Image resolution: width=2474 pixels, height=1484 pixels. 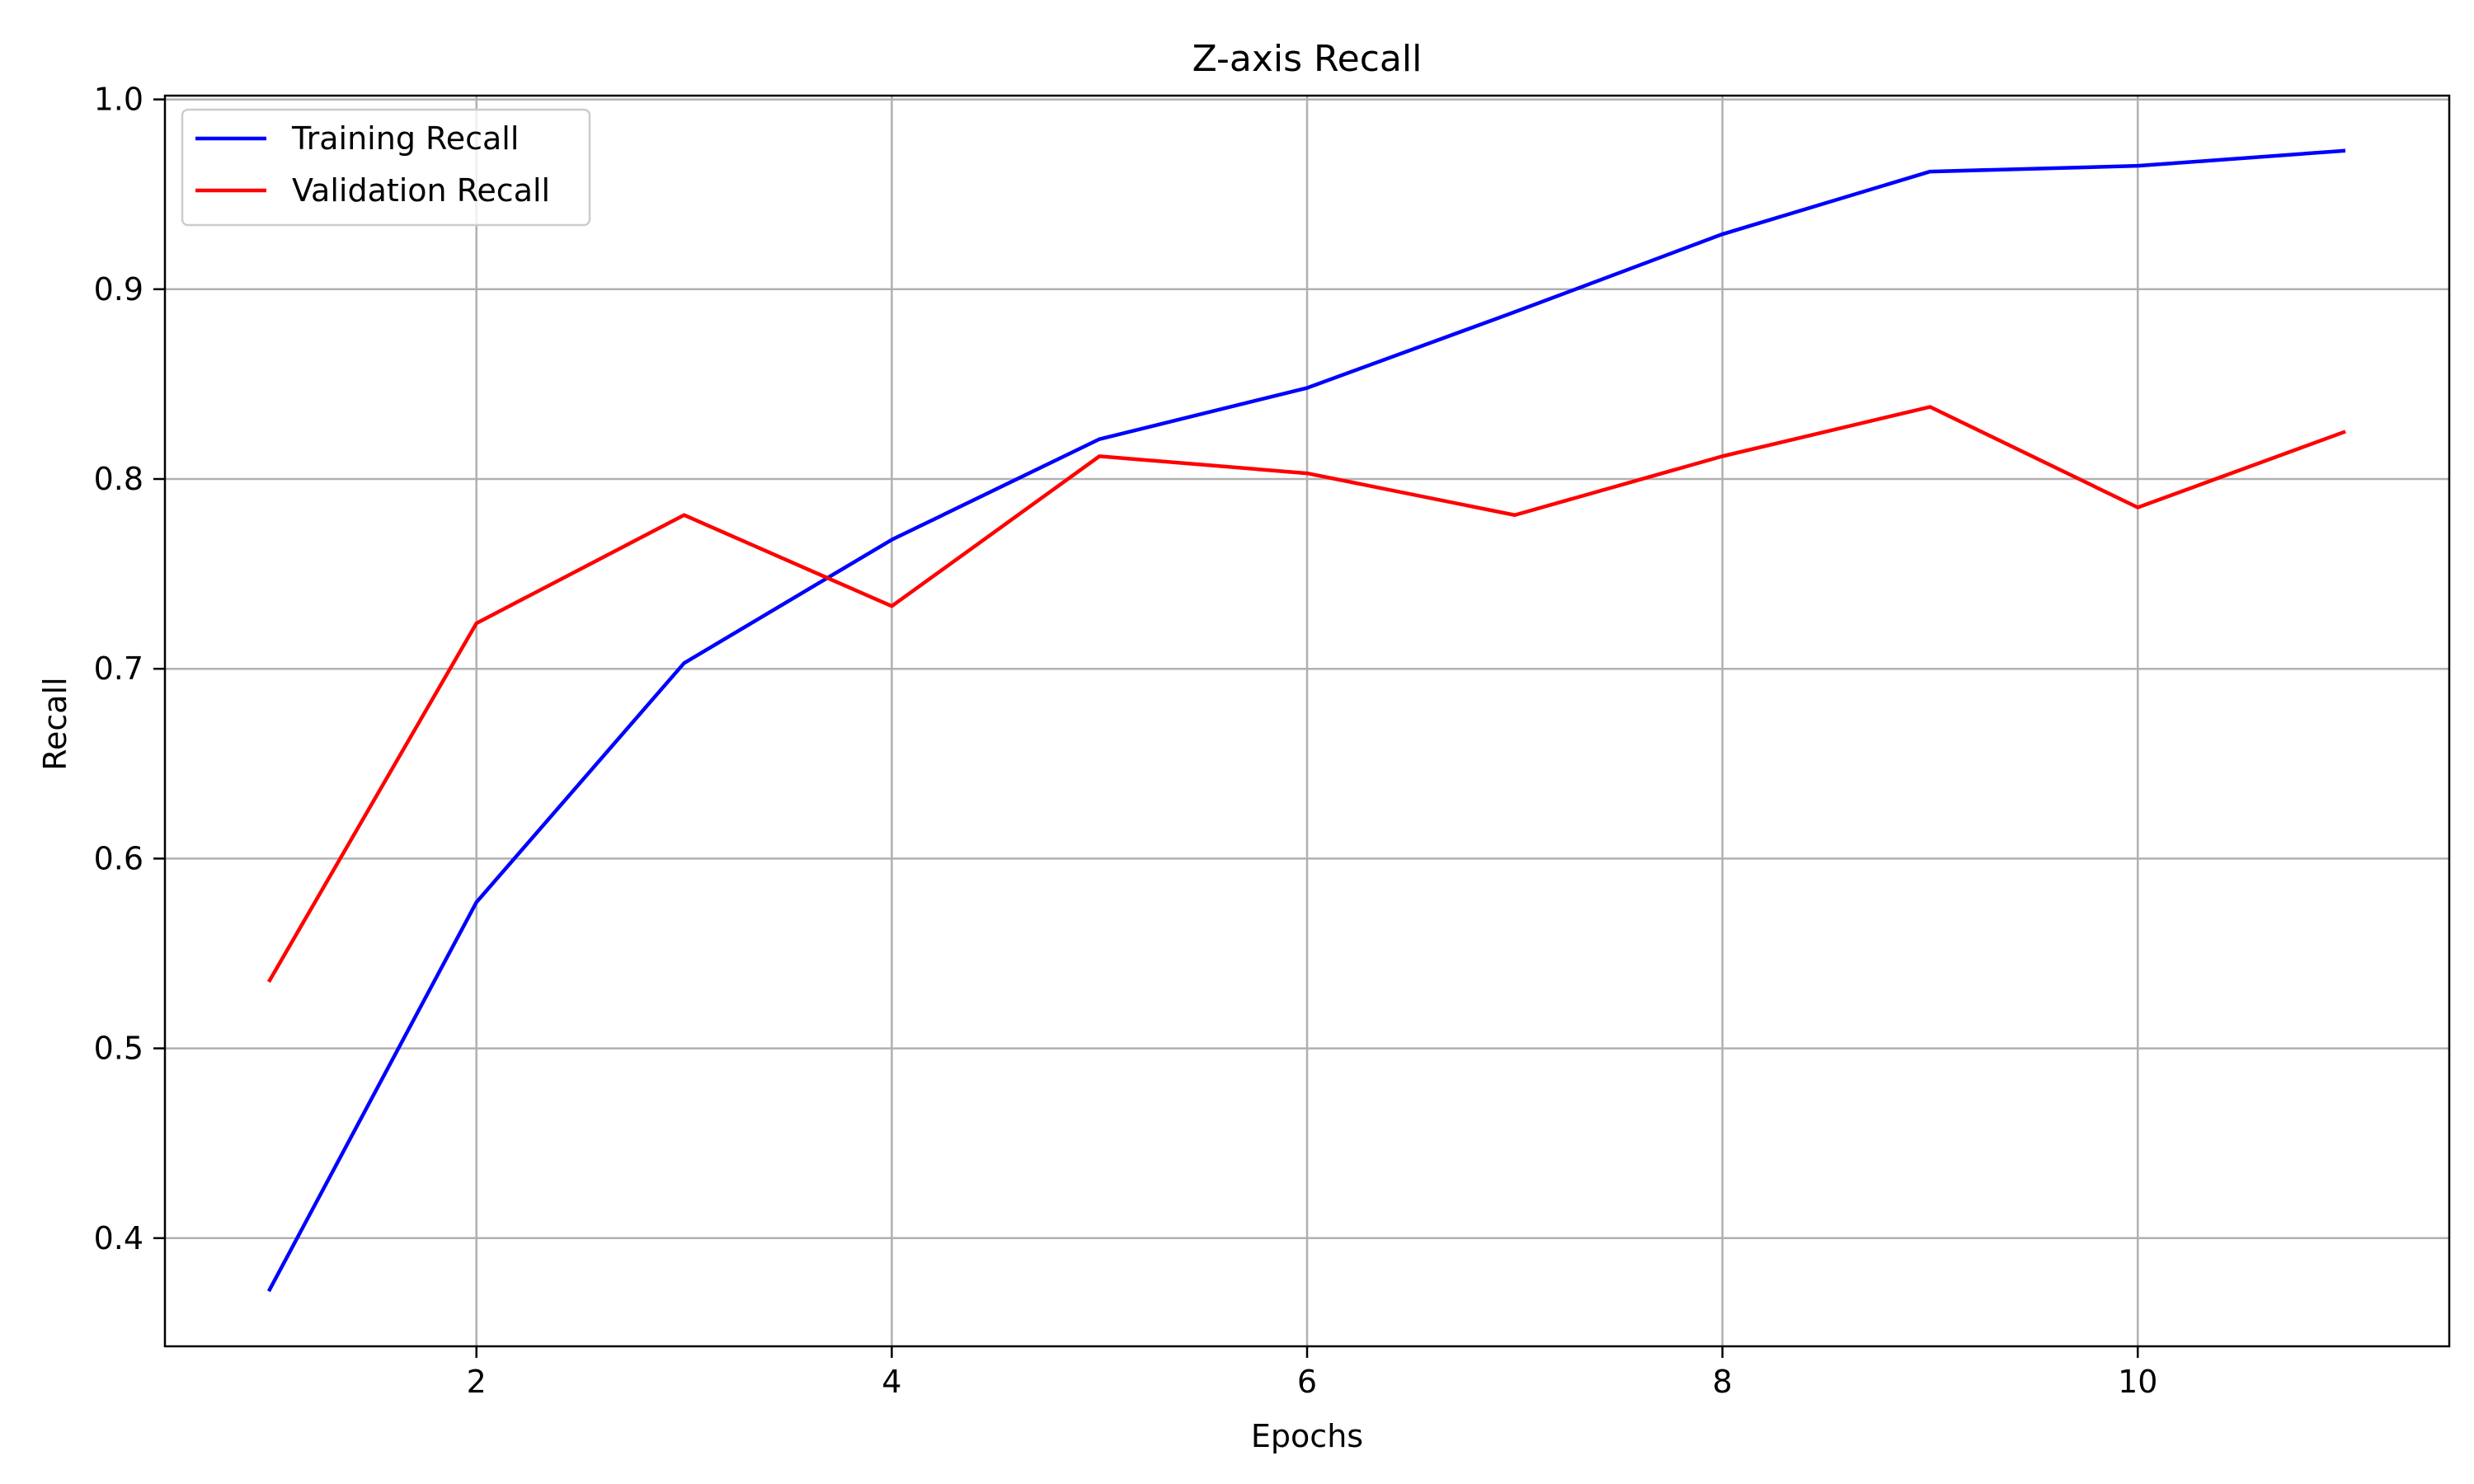 What do you see at coordinates (1723, 1382) in the screenshot?
I see `x-tick-label: 8` at bounding box center [1723, 1382].